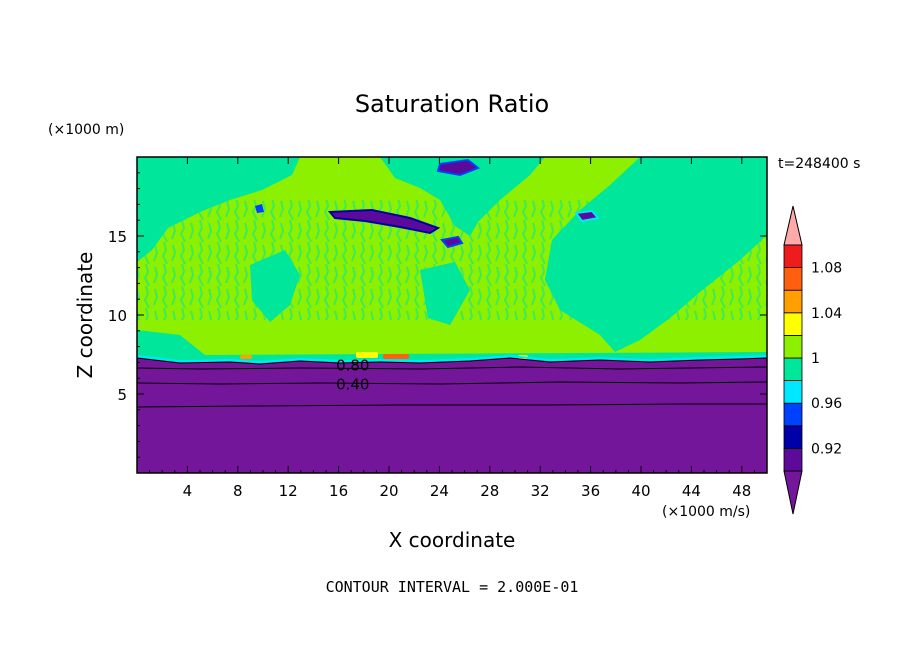 This screenshot has width=904, height=654. Describe the element at coordinates (815, 359) in the screenshot. I see `colorbar-tick-label: 1` at that location.